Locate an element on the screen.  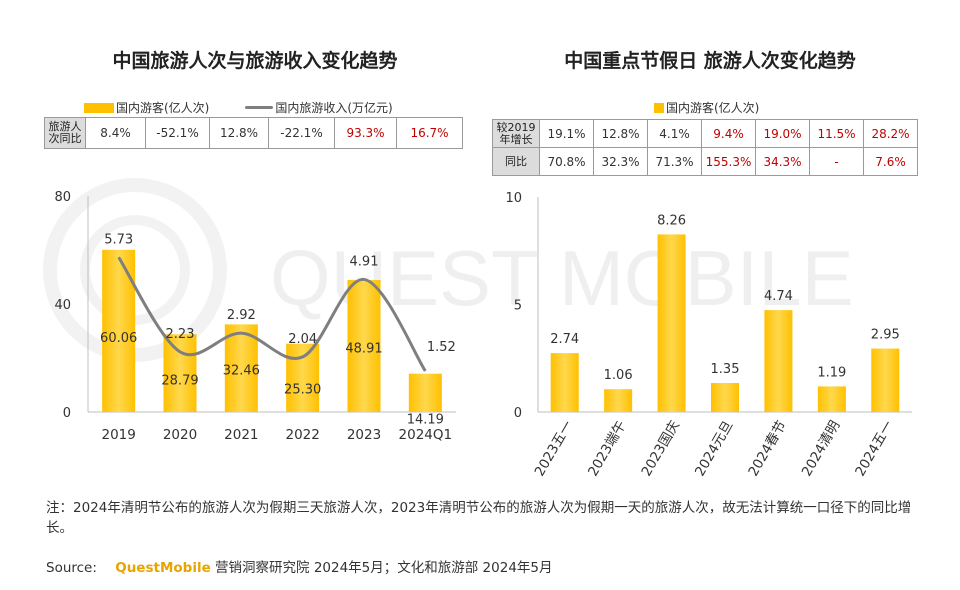
table-cell: 7.6% is located at coordinates (890, 161).